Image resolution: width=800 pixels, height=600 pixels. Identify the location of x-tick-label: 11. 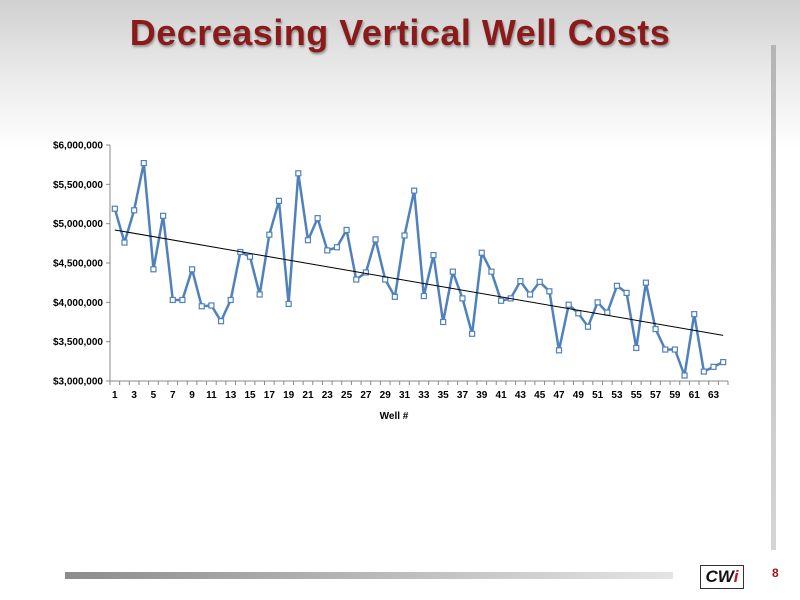
(211, 395).